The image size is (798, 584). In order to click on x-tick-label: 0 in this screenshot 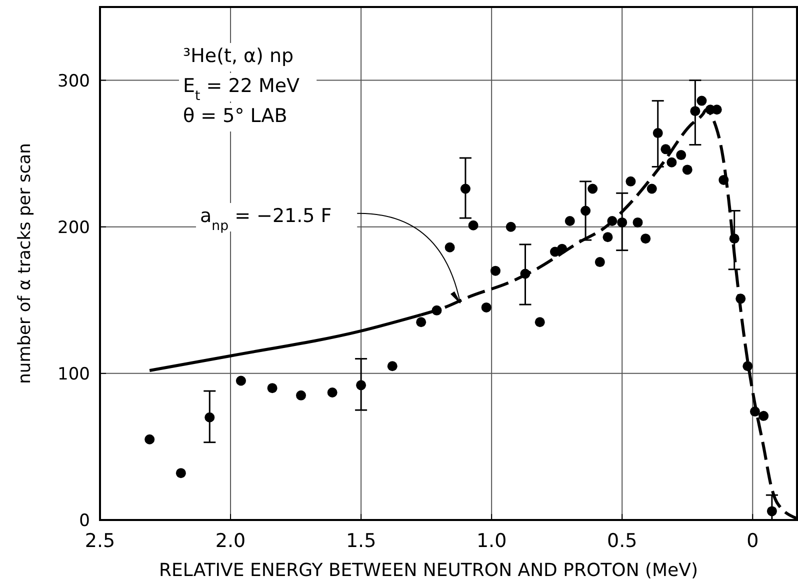, I will do `click(752, 541)`.